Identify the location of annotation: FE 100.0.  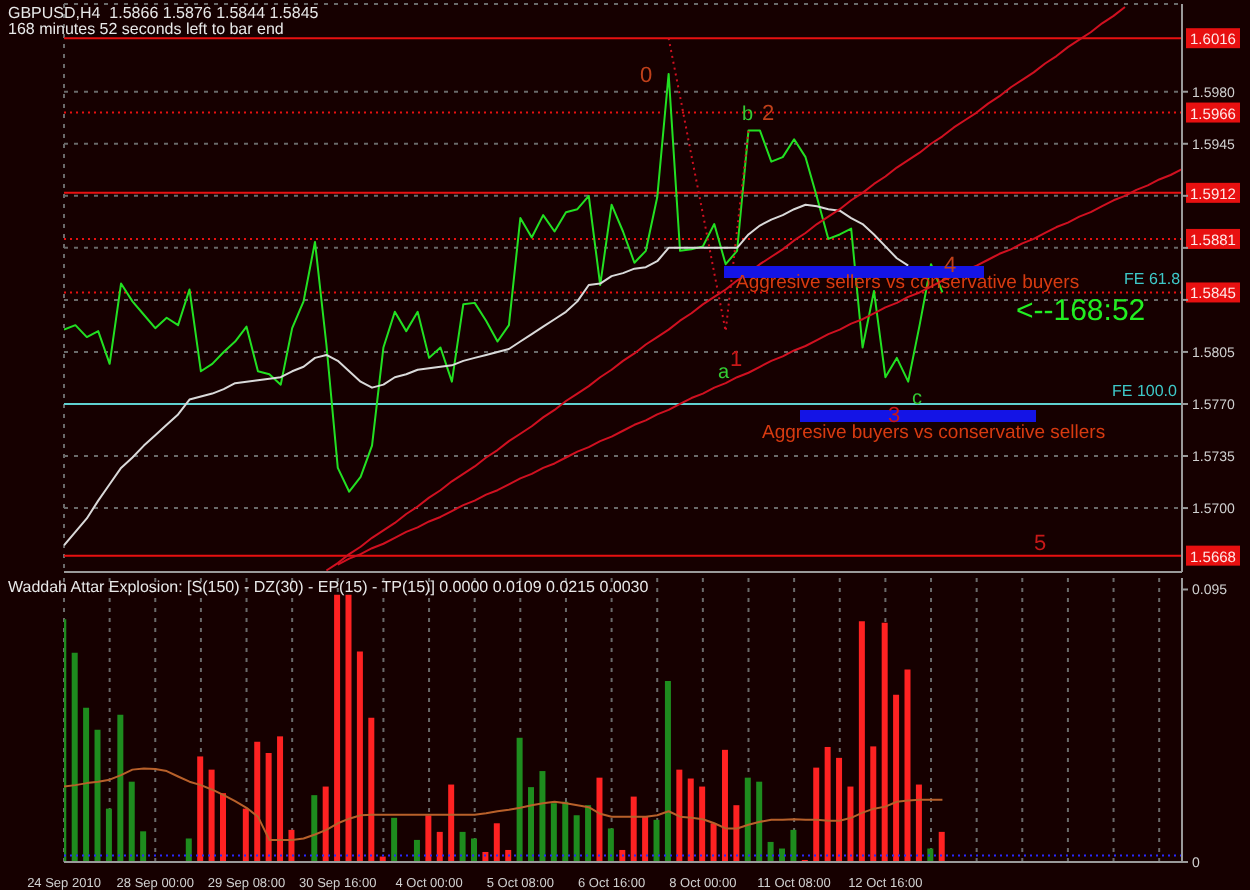
(1144, 391).